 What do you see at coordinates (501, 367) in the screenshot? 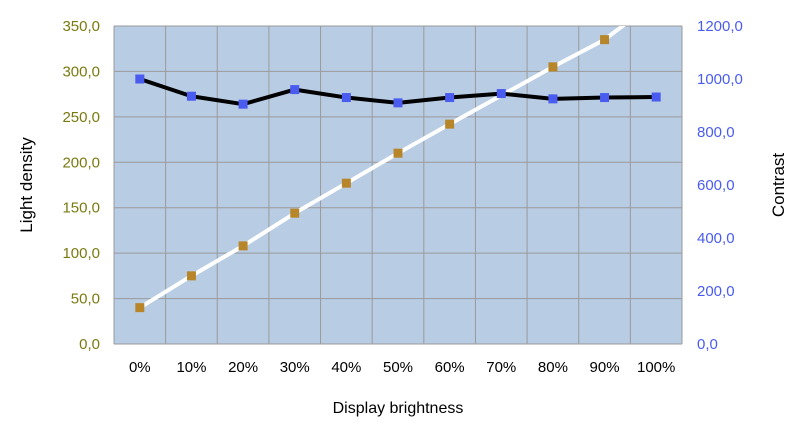
I see `x-tick-label: 70%` at bounding box center [501, 367].